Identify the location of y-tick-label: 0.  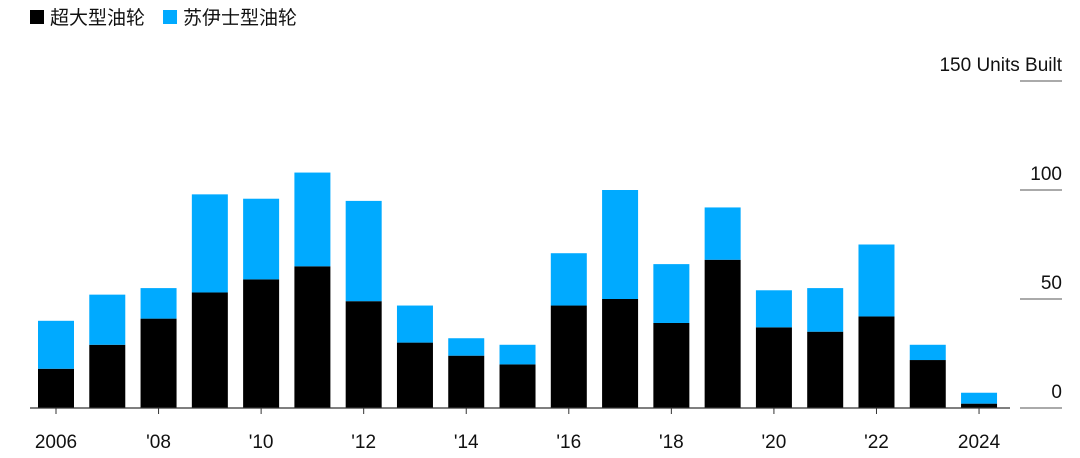
(1056, 392).